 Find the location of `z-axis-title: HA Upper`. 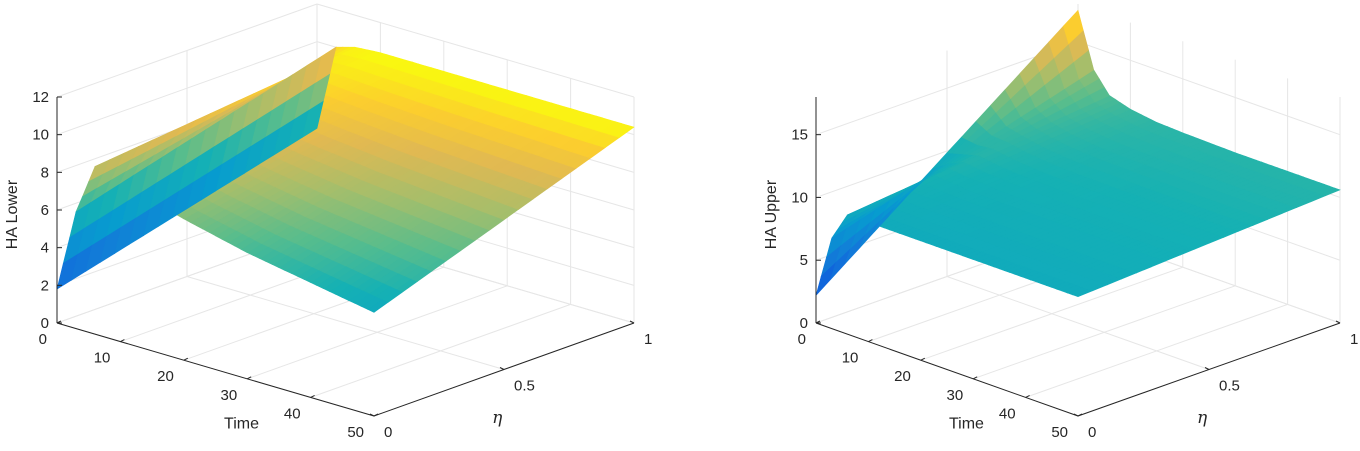

z-axis-title: HA Upper is located at coordinates (771, 214).